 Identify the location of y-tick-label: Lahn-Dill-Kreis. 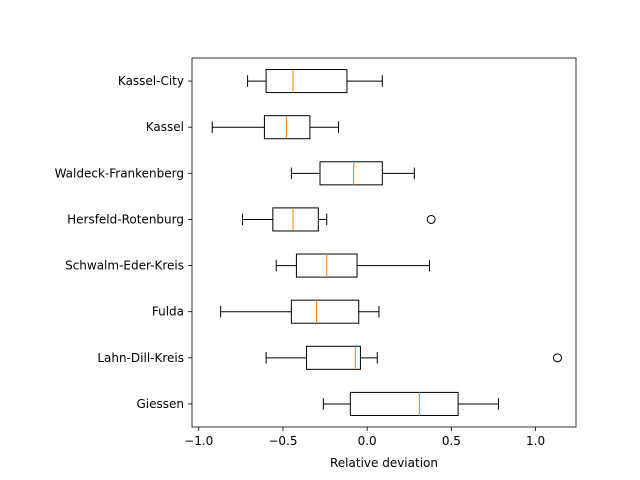
(140, 358).